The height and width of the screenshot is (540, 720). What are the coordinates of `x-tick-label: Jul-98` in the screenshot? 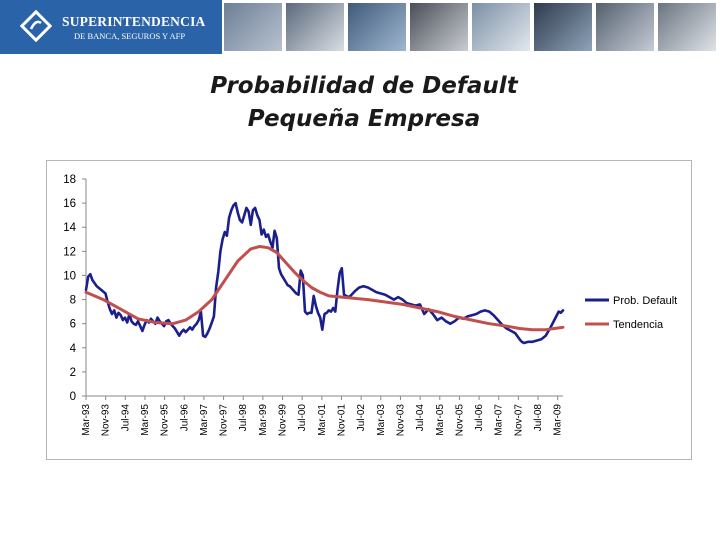 It's located at (243, 418).